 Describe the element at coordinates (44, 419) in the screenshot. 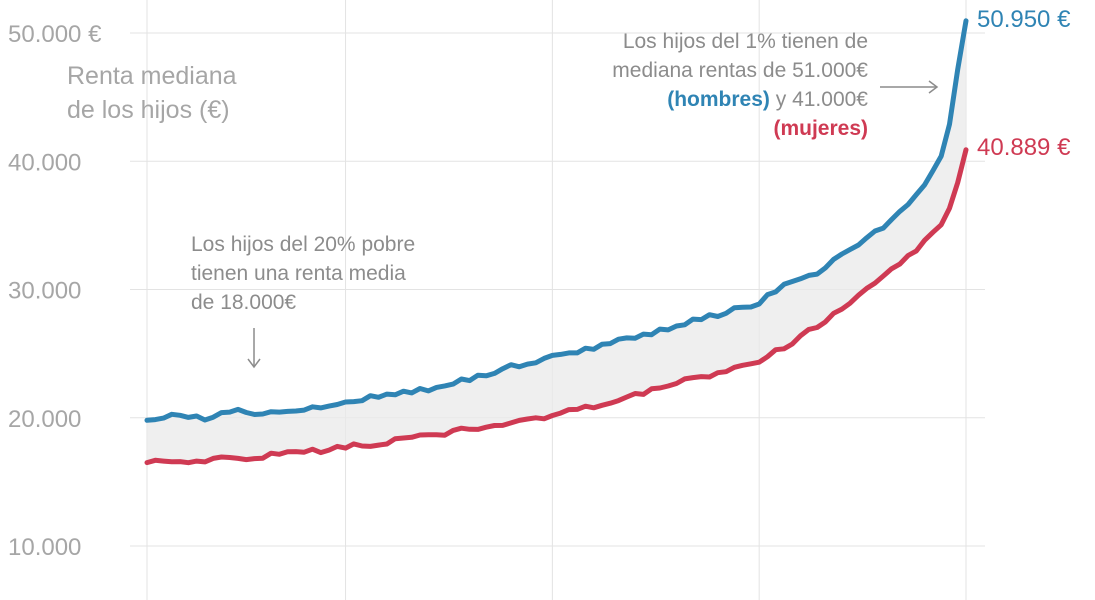

I see `y-tick-label: 20.000` at that location.